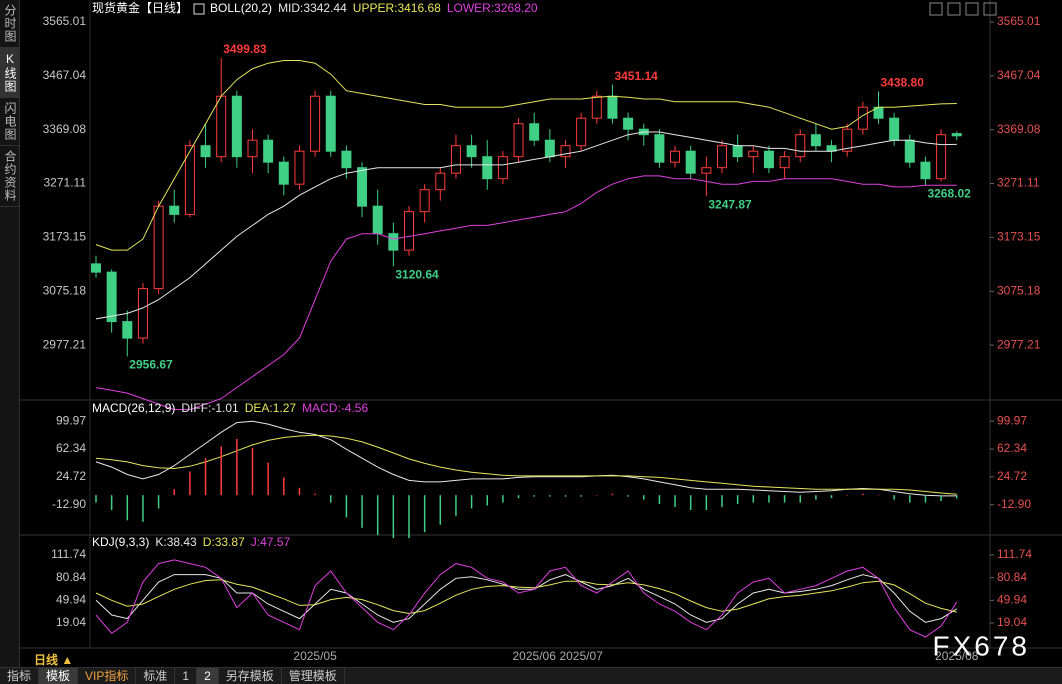  Describe the element at coordinates (312, 8) in the screenshot. I see `header-text: MID:3342.44` at that location.